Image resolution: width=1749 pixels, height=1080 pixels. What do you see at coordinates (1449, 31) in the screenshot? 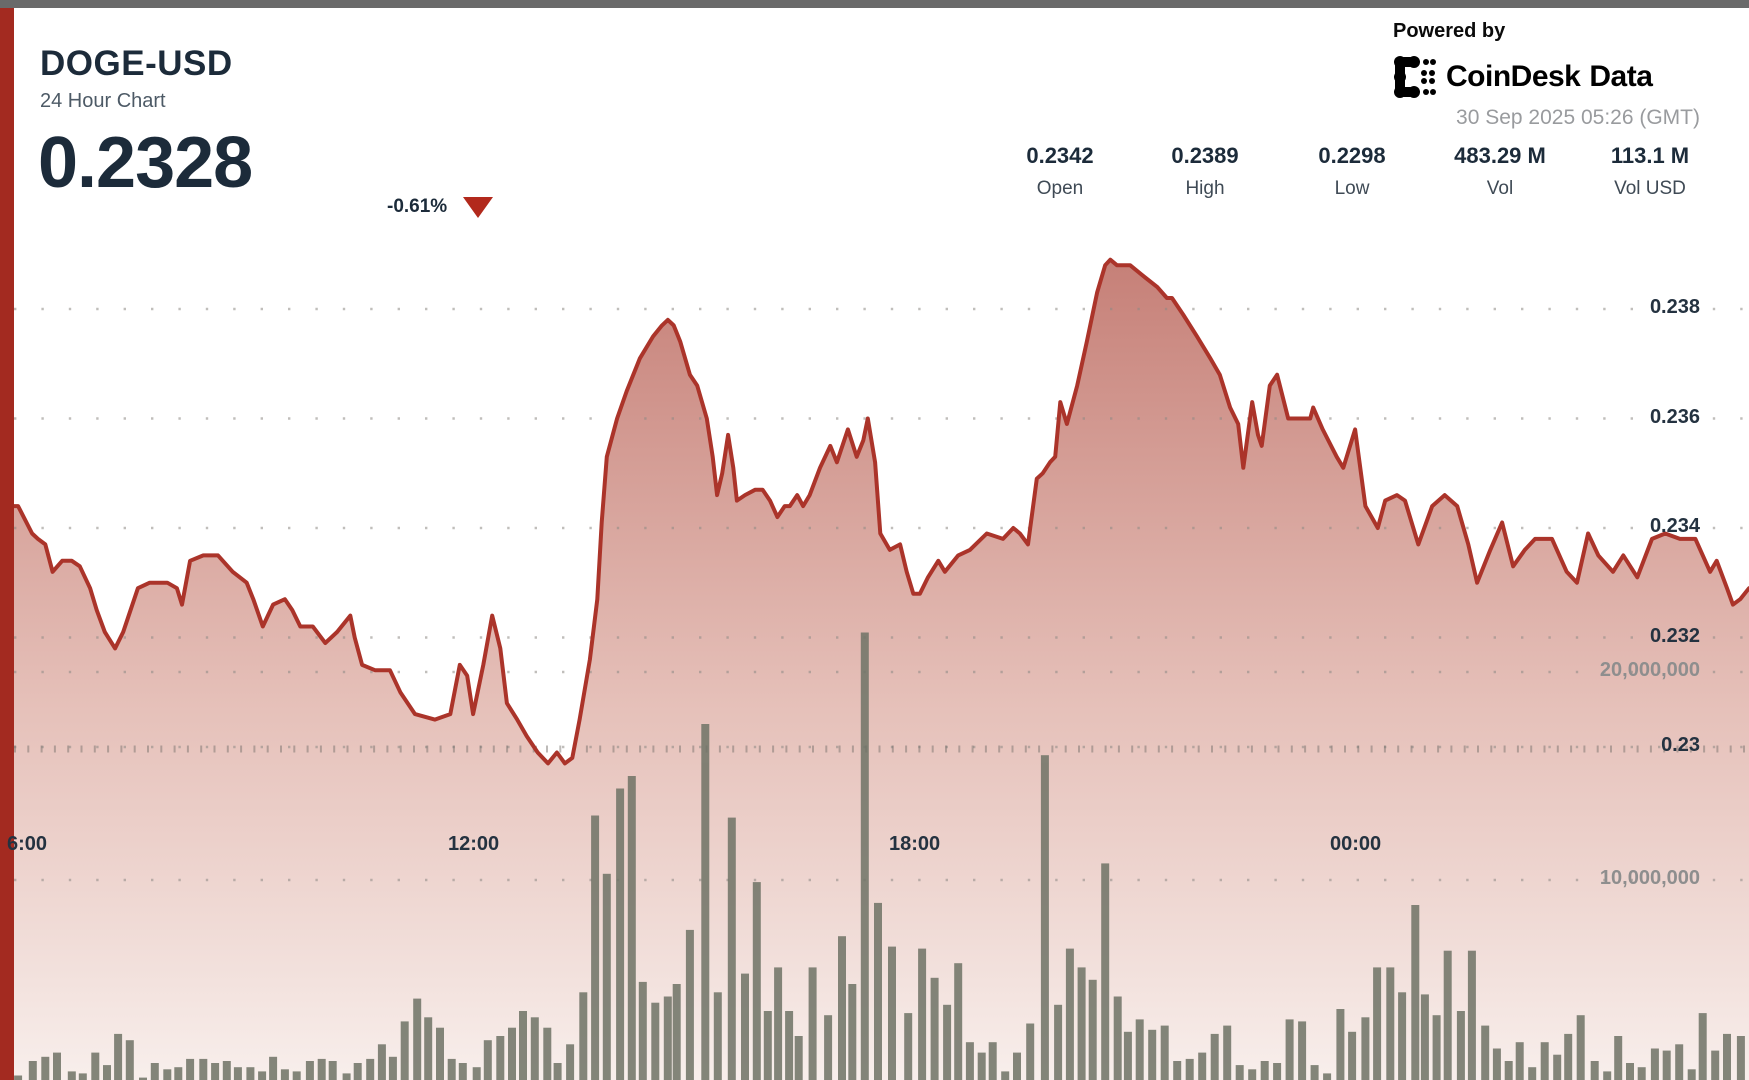
I see `powered-by-label: Powered by` at bounding box center [1449, 31].